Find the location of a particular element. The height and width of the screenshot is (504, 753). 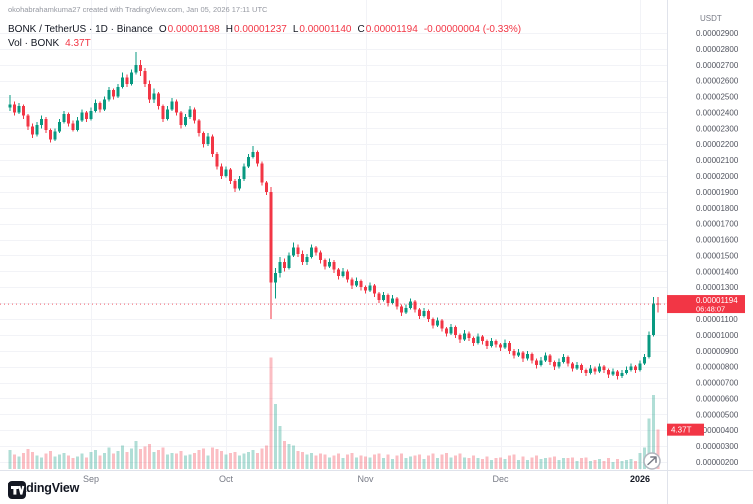

volume-badge: 4.37T is located at coordinates (685, 429).